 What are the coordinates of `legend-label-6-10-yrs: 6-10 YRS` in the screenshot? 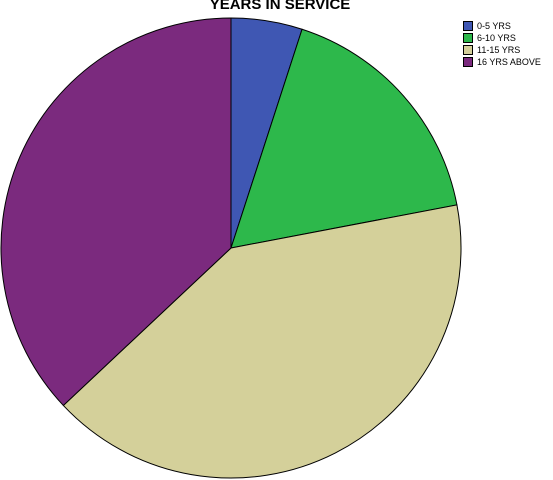 It's located at (496, 38).